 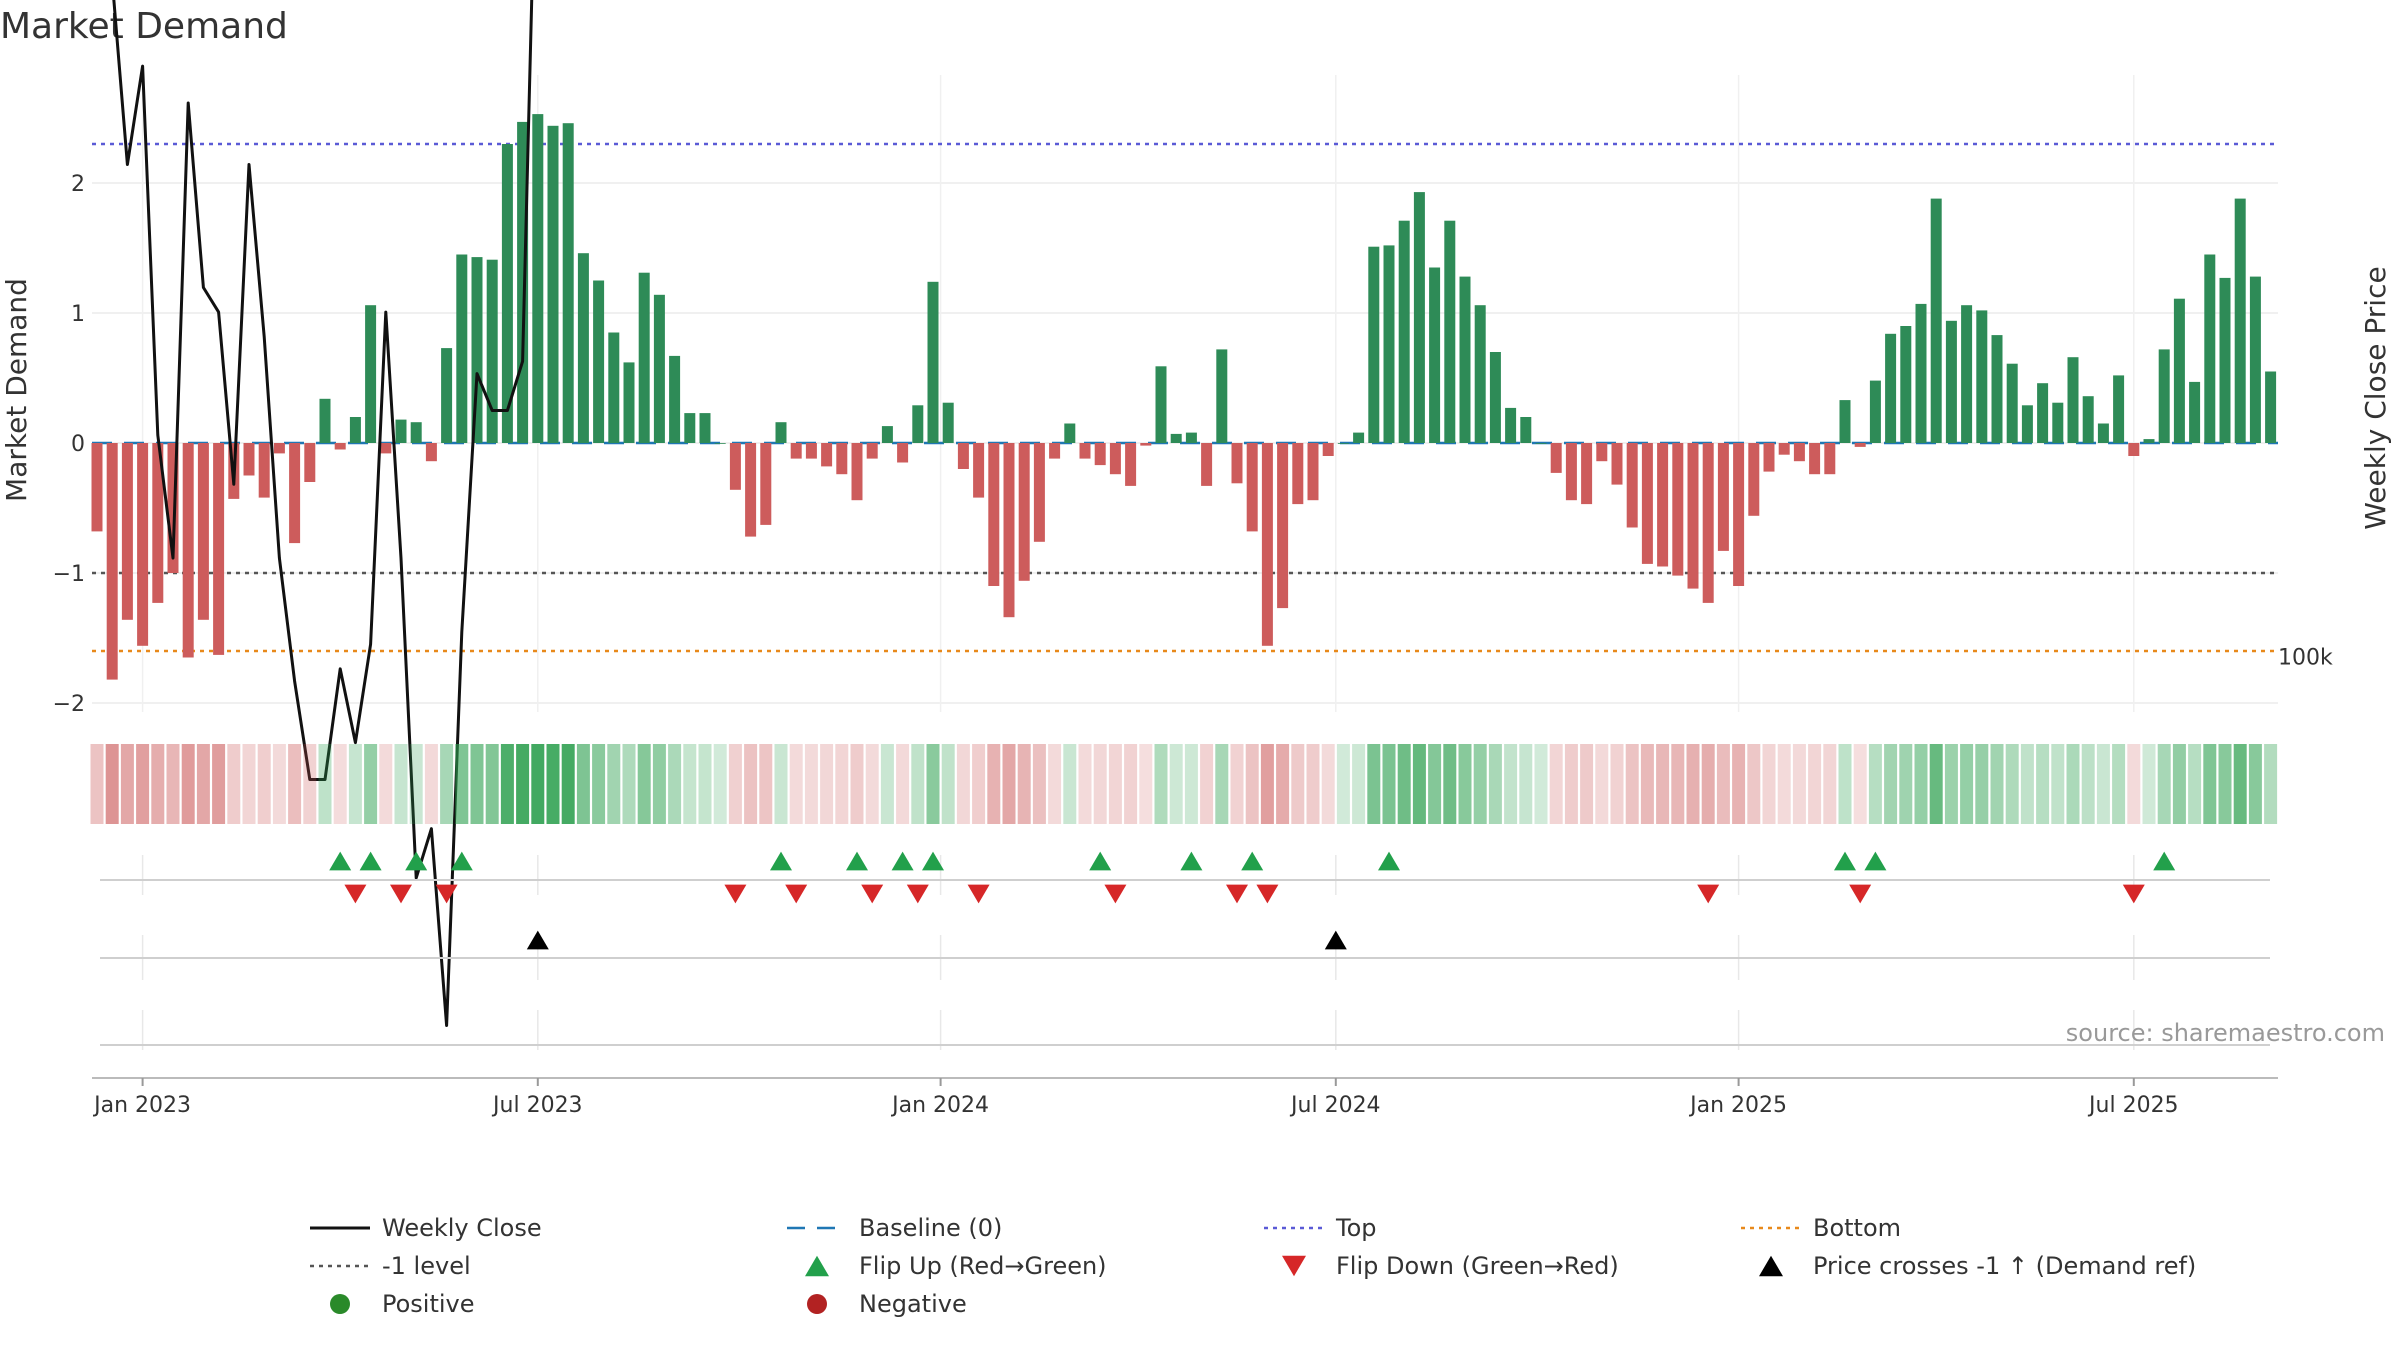 What do you see at coordinates (939, 1105) in the screenshot?
I see `x-tick-label: Jan 2024` at bounding box center [939, 1105].